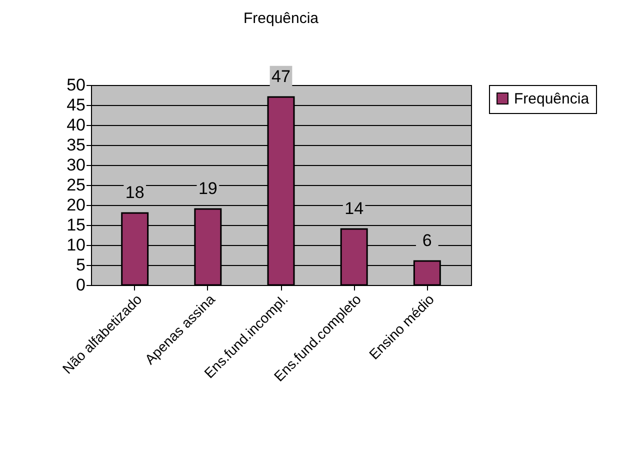  Describe the element at coordinates (552, 99) in the screenshot. I see `legend-label: Frequência` at that location.